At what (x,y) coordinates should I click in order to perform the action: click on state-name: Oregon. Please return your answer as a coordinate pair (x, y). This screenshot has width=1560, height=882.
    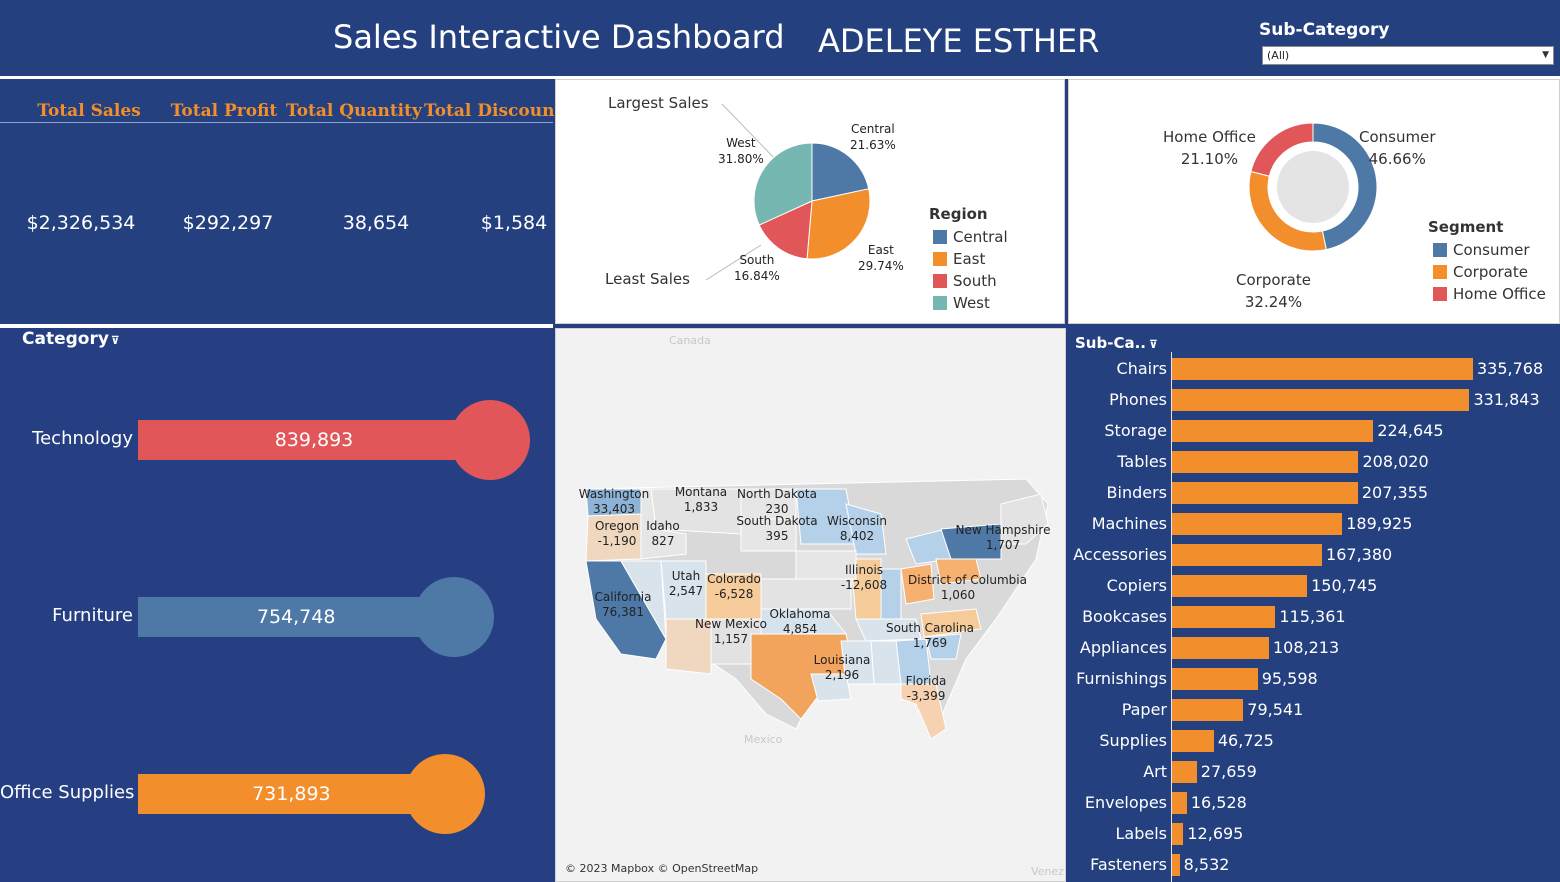
    Looking at the image, I should click on (617, 526).